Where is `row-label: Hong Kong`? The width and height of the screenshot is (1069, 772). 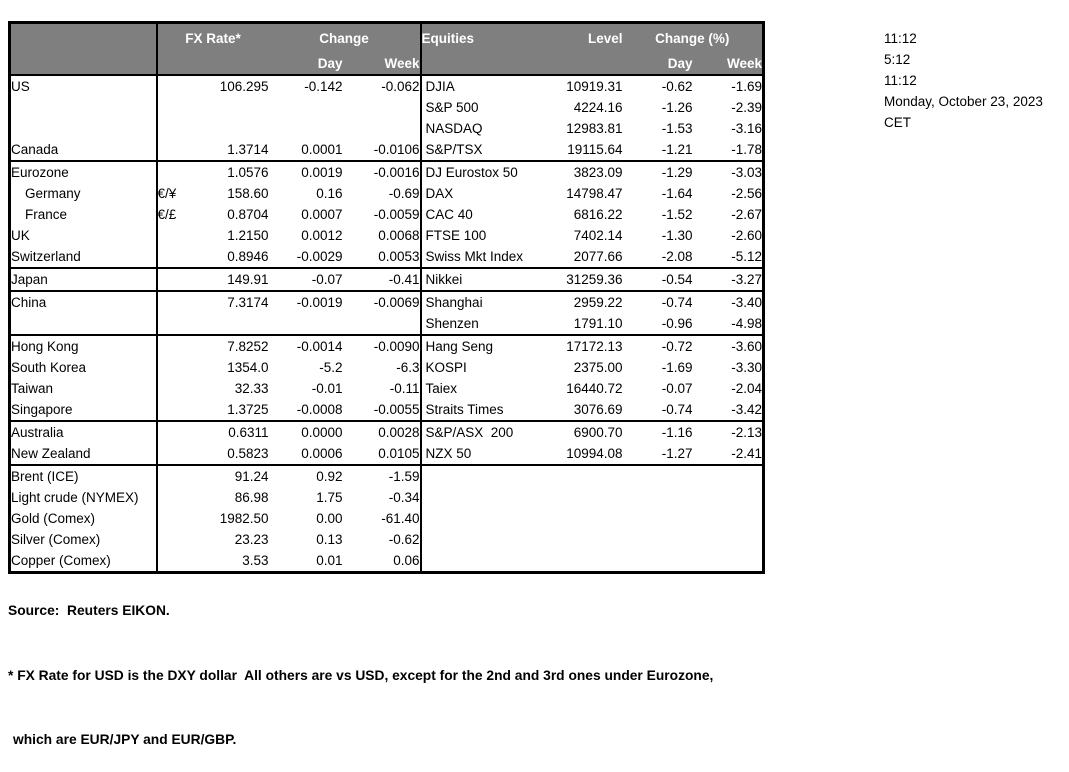
row-label: Hong Kong is located at coordinates (83, 345).